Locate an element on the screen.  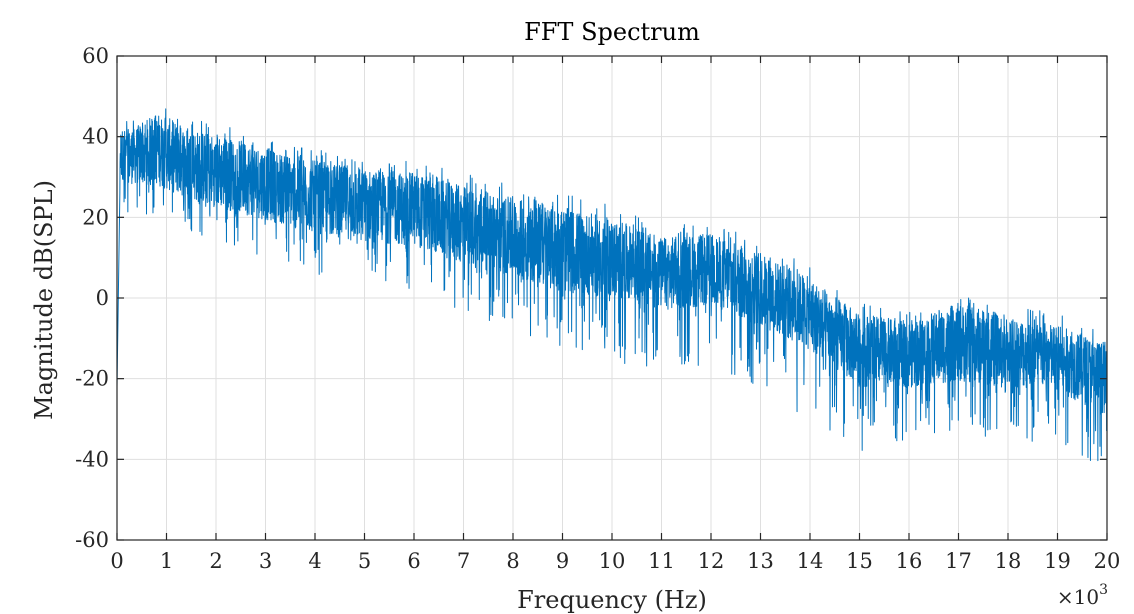
x-tick-label: 11 is located at coordinates (661, 561).